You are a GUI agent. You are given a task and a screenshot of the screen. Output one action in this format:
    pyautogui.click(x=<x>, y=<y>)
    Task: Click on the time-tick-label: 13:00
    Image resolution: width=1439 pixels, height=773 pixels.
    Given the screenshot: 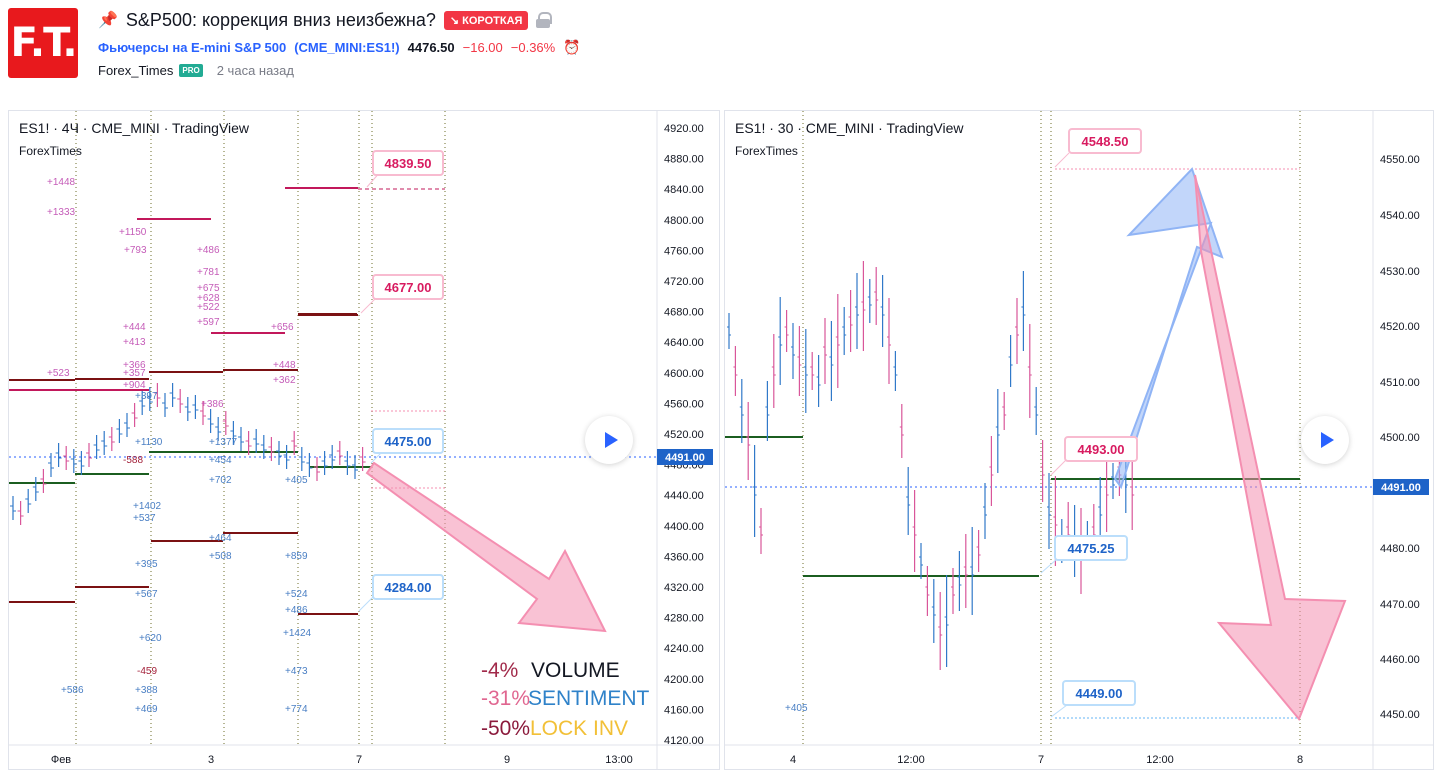 What is the action you would take?
    pyautogui.click(x=619, y=760)
    